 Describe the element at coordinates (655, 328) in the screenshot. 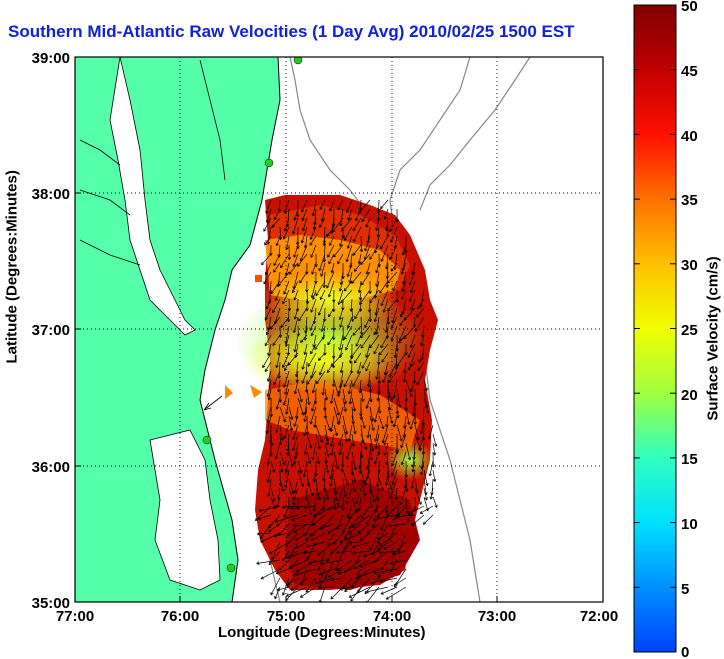

I see `colorbar` at that location.